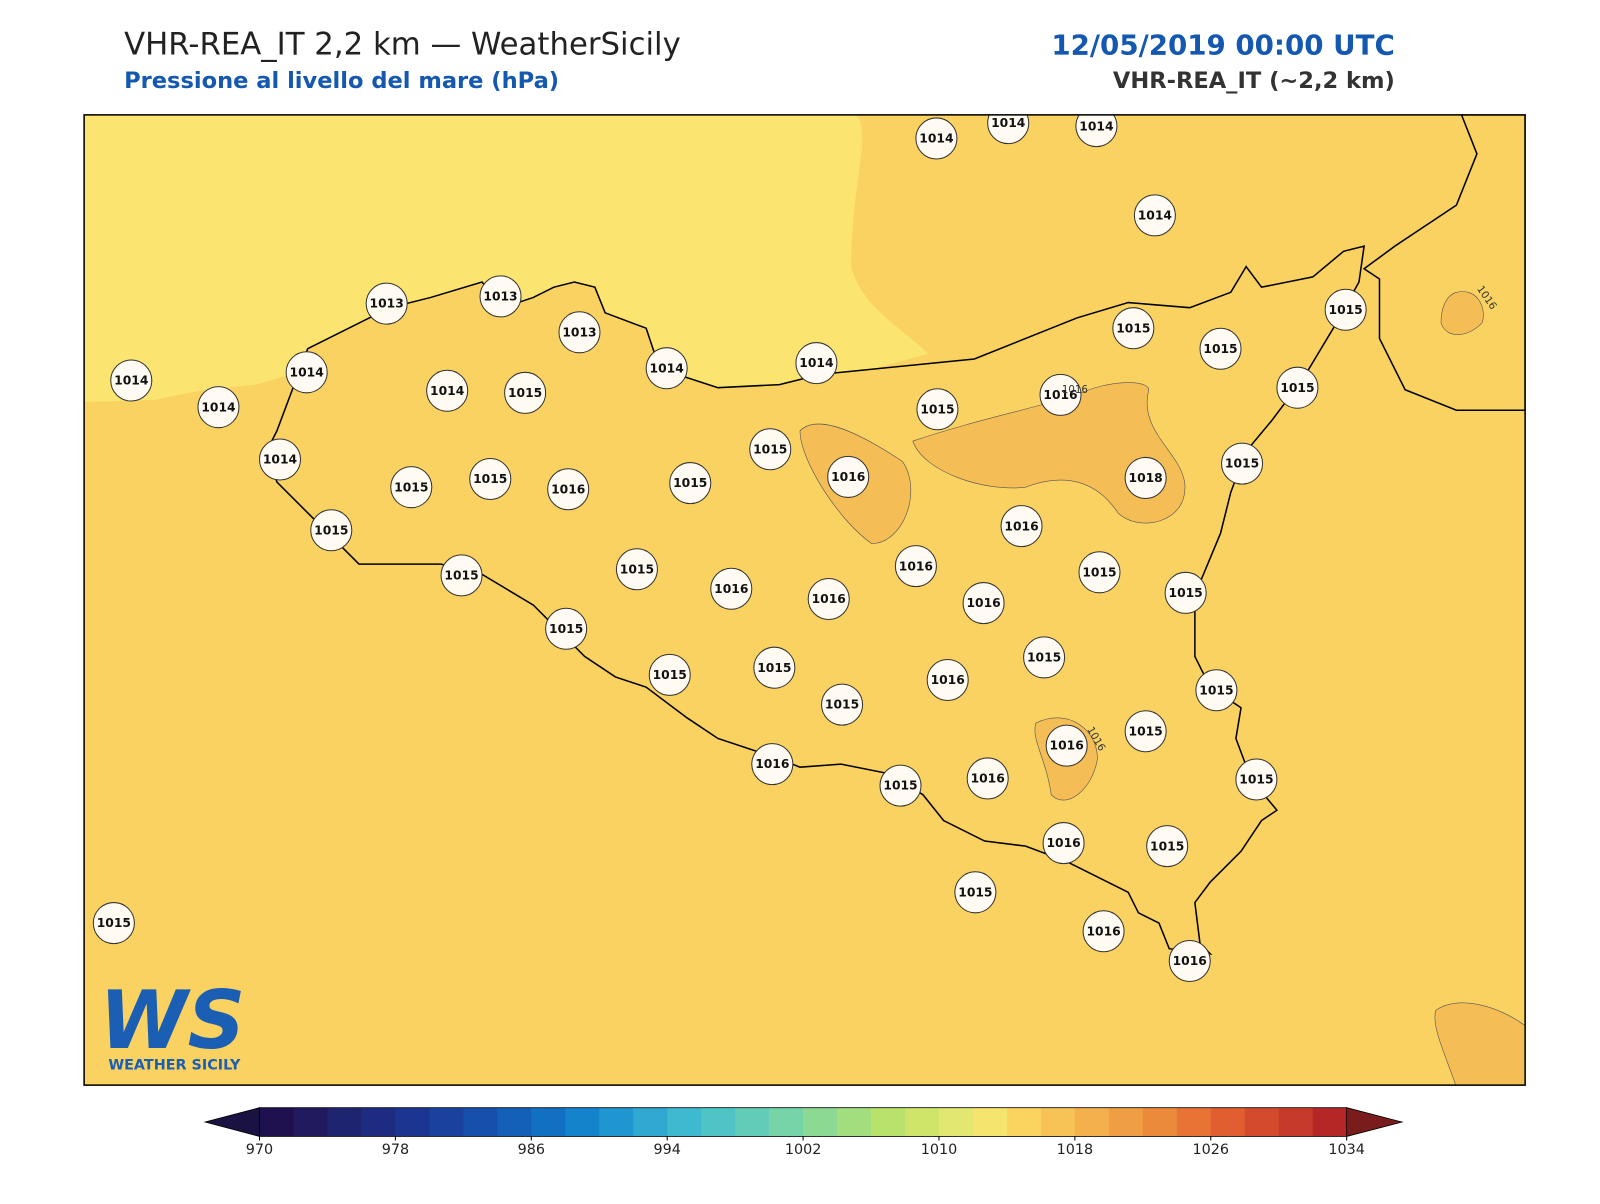 This screenshot has height=1204, width=1600. I want to click on colorbar-tick-label: 1018, so click(1075, 1150).